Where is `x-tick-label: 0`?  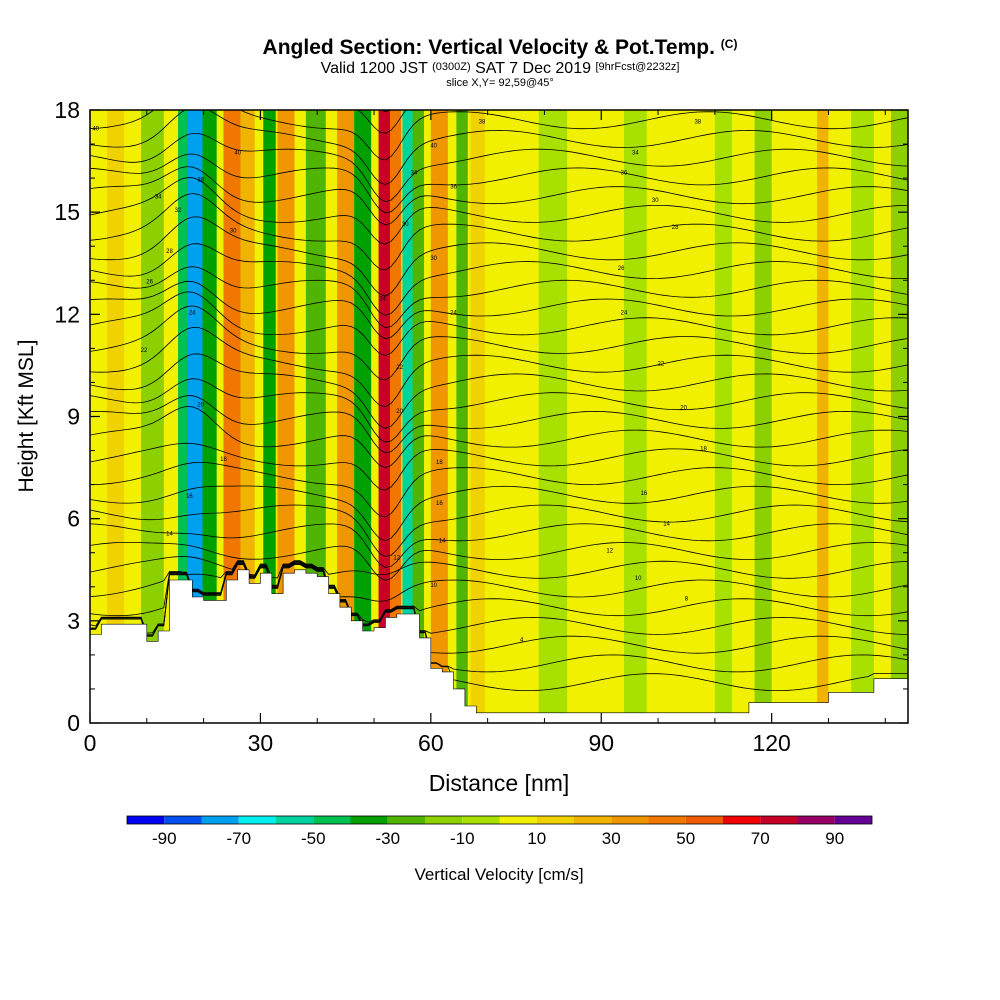
x-tick-label: 0 is located at coordinates (90, 743).